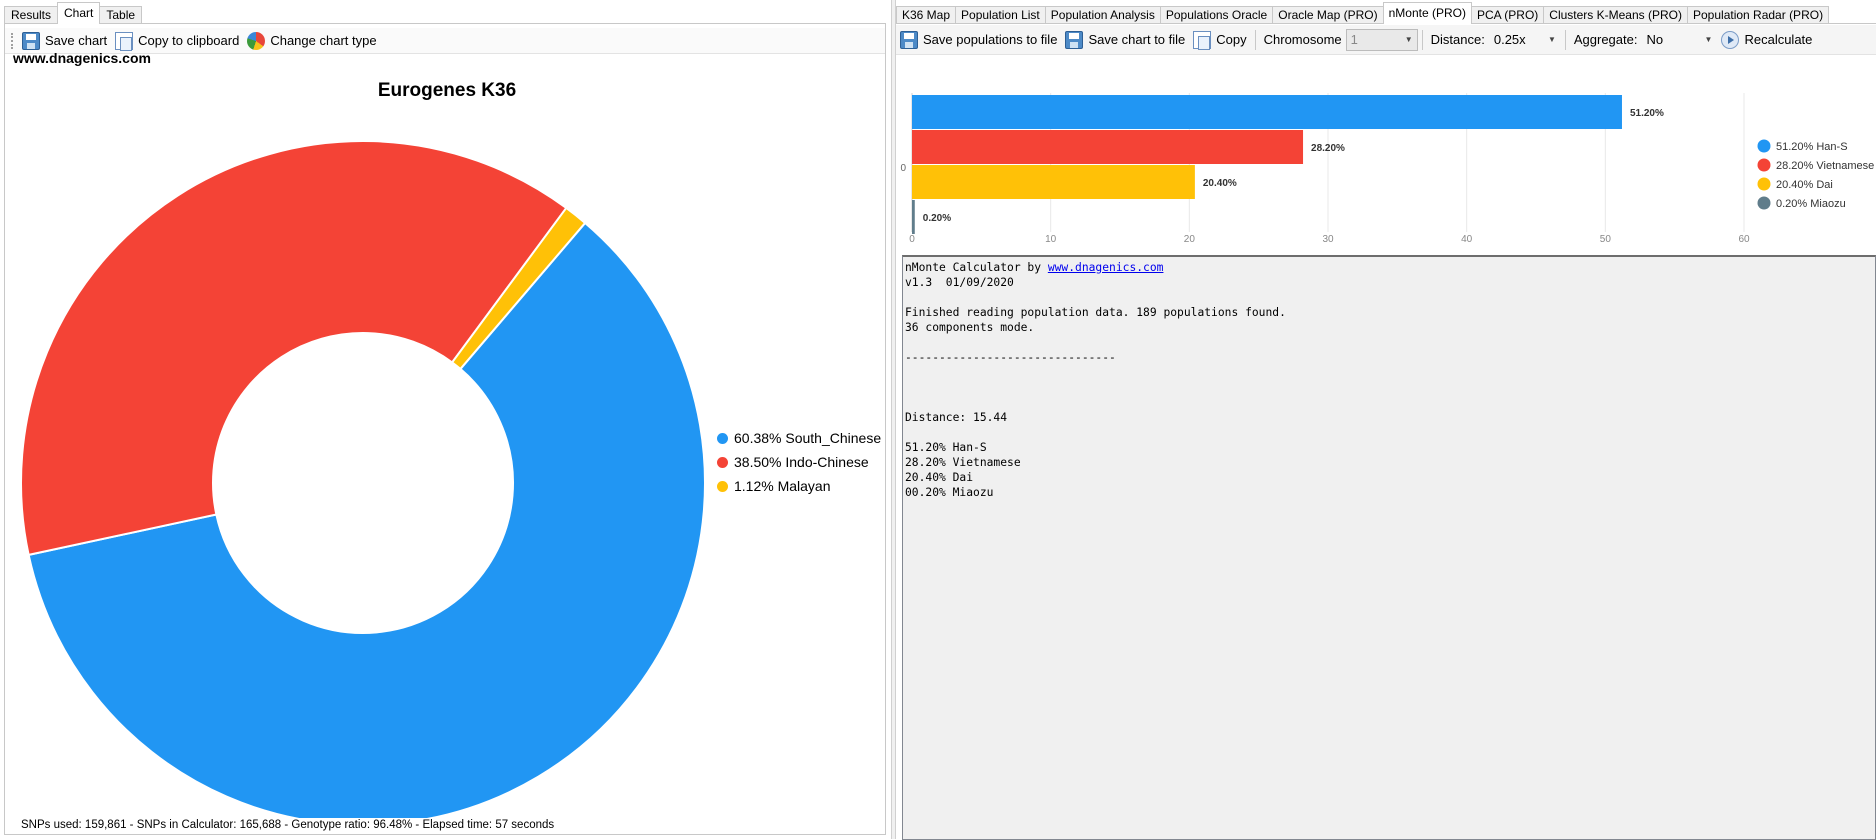 This screenshot has width=1876, height=840. What do you see at coordinates (1525, 40) in the screenshot?
I see `distance-select: 0.25x ▼` at bounding box center [1525, 40].